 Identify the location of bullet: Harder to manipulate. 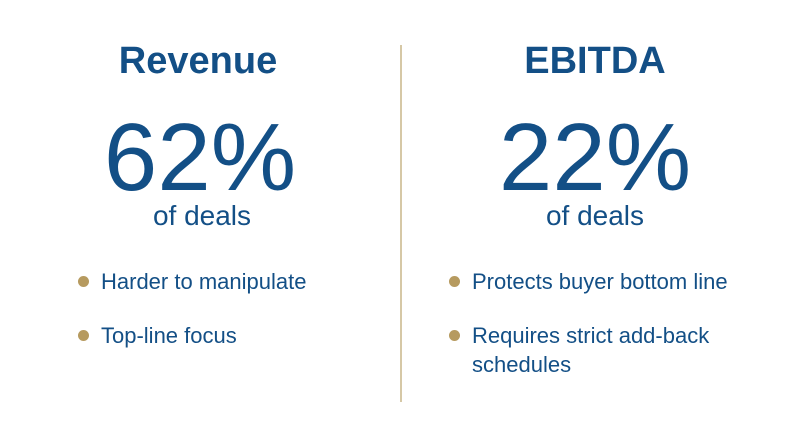
(239, 281).